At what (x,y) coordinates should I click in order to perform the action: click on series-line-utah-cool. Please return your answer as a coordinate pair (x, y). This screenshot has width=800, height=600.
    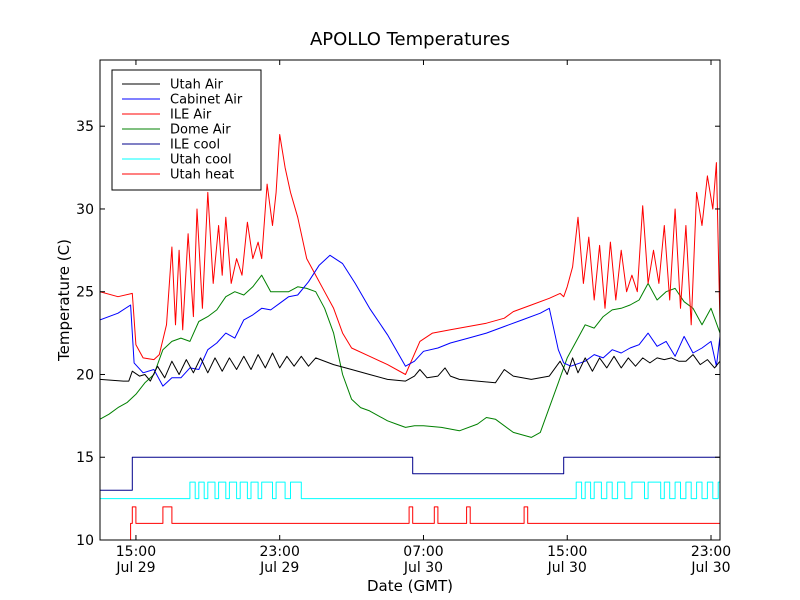
    Looking at the image, I should click on (410, 490).